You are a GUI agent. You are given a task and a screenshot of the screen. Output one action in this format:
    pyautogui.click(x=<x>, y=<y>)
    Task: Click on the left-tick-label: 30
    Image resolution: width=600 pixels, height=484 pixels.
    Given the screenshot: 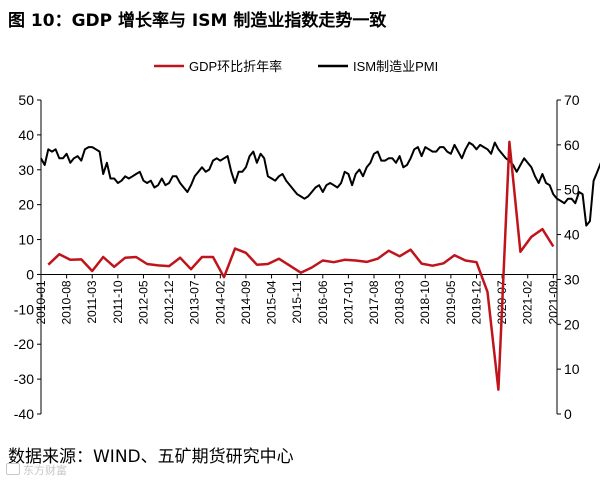 What is the action you would take?
    pyautogui.click(x=26, y=170)
    